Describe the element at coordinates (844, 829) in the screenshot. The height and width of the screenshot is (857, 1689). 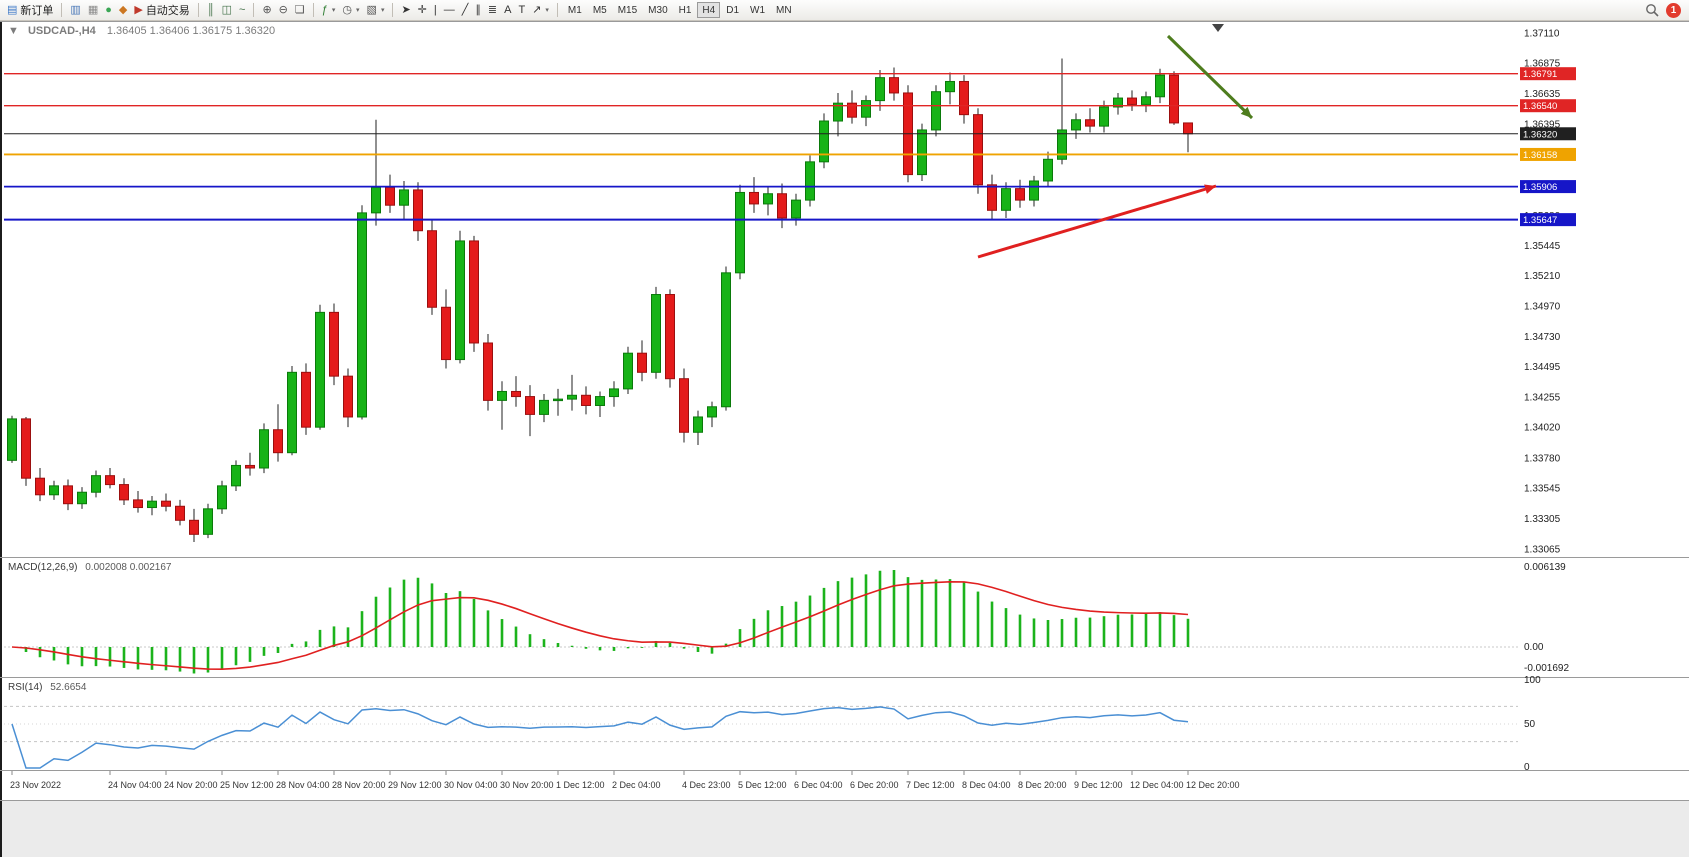
I see `status-strip` at that location.